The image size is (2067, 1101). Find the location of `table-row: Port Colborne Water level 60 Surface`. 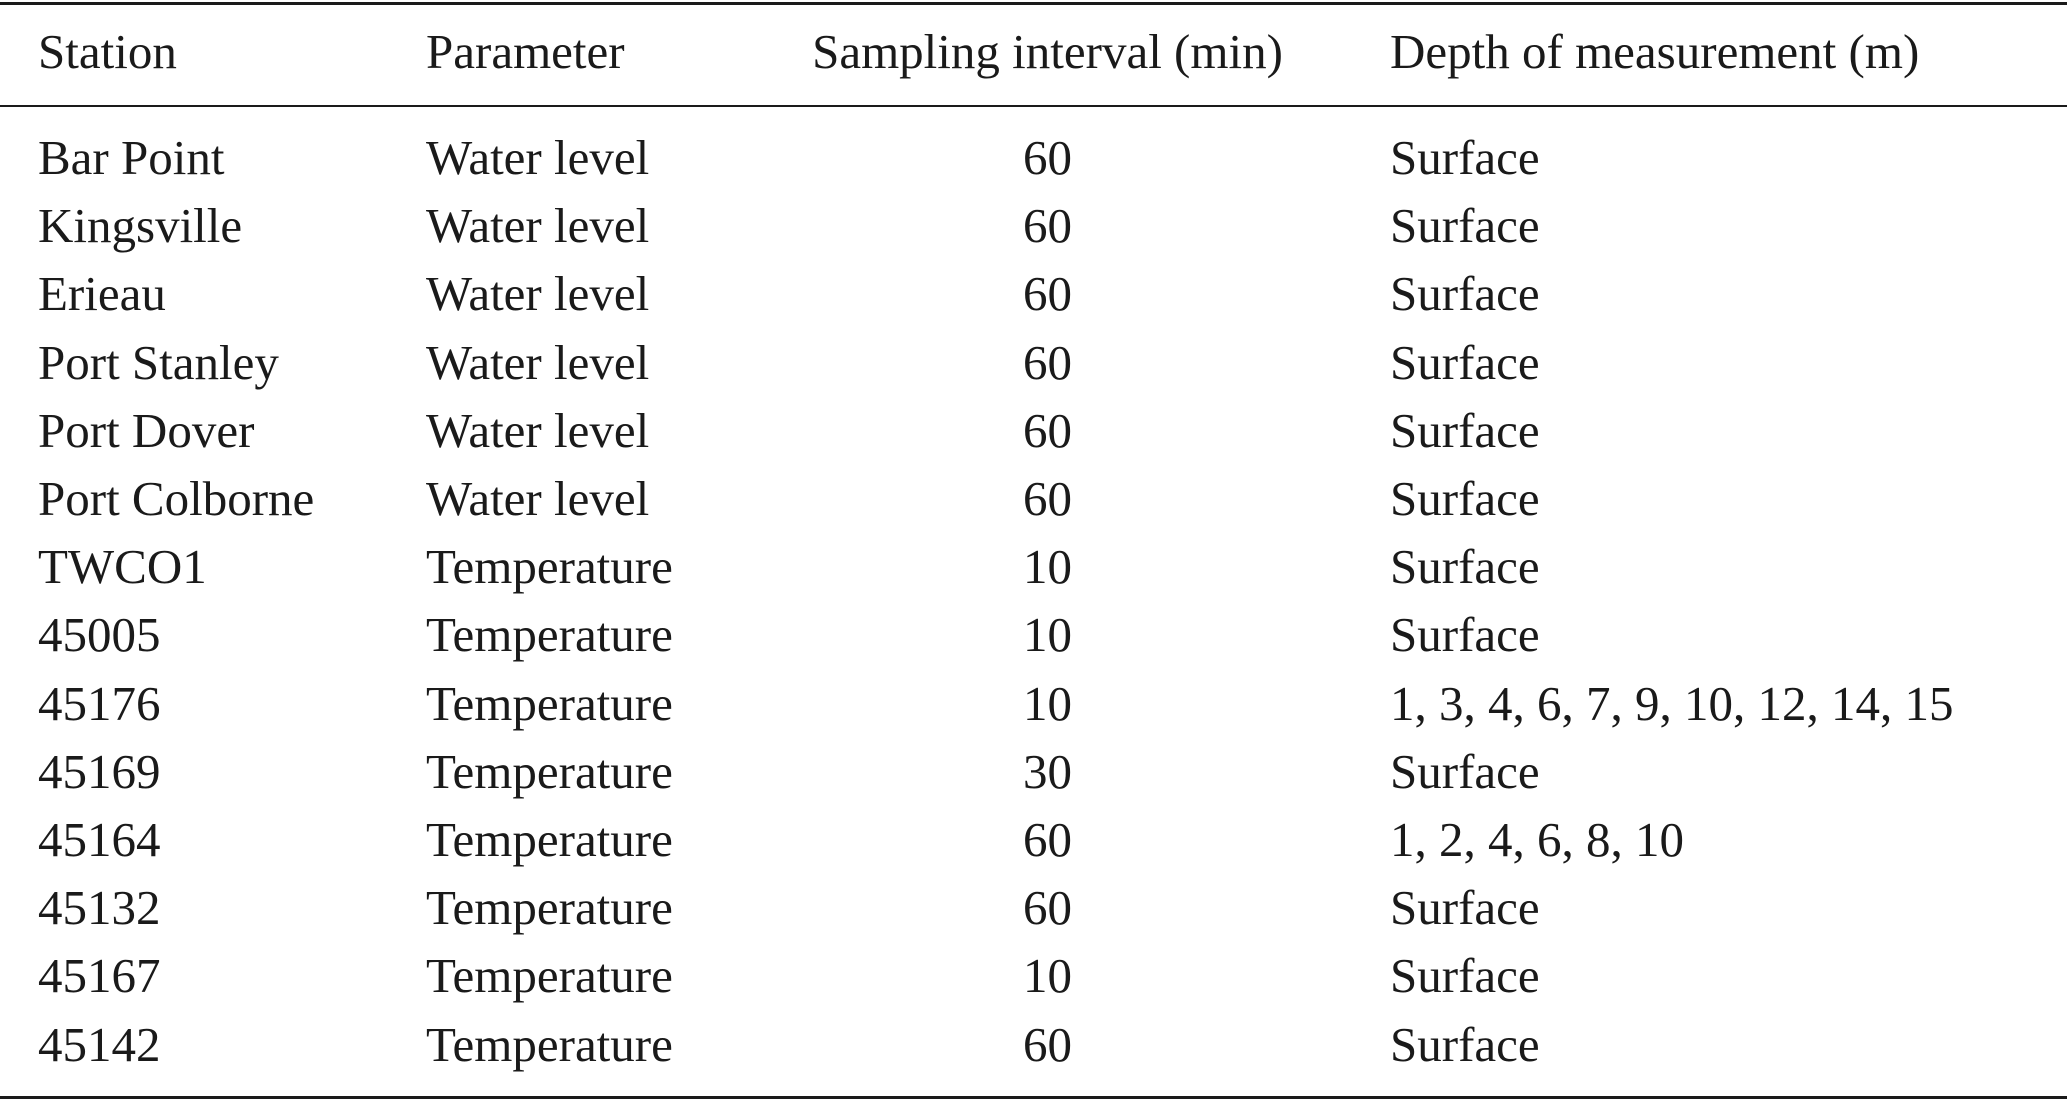

table-row: Port Colborne Water level 60 Surface is located at coordinates (1033, 499).